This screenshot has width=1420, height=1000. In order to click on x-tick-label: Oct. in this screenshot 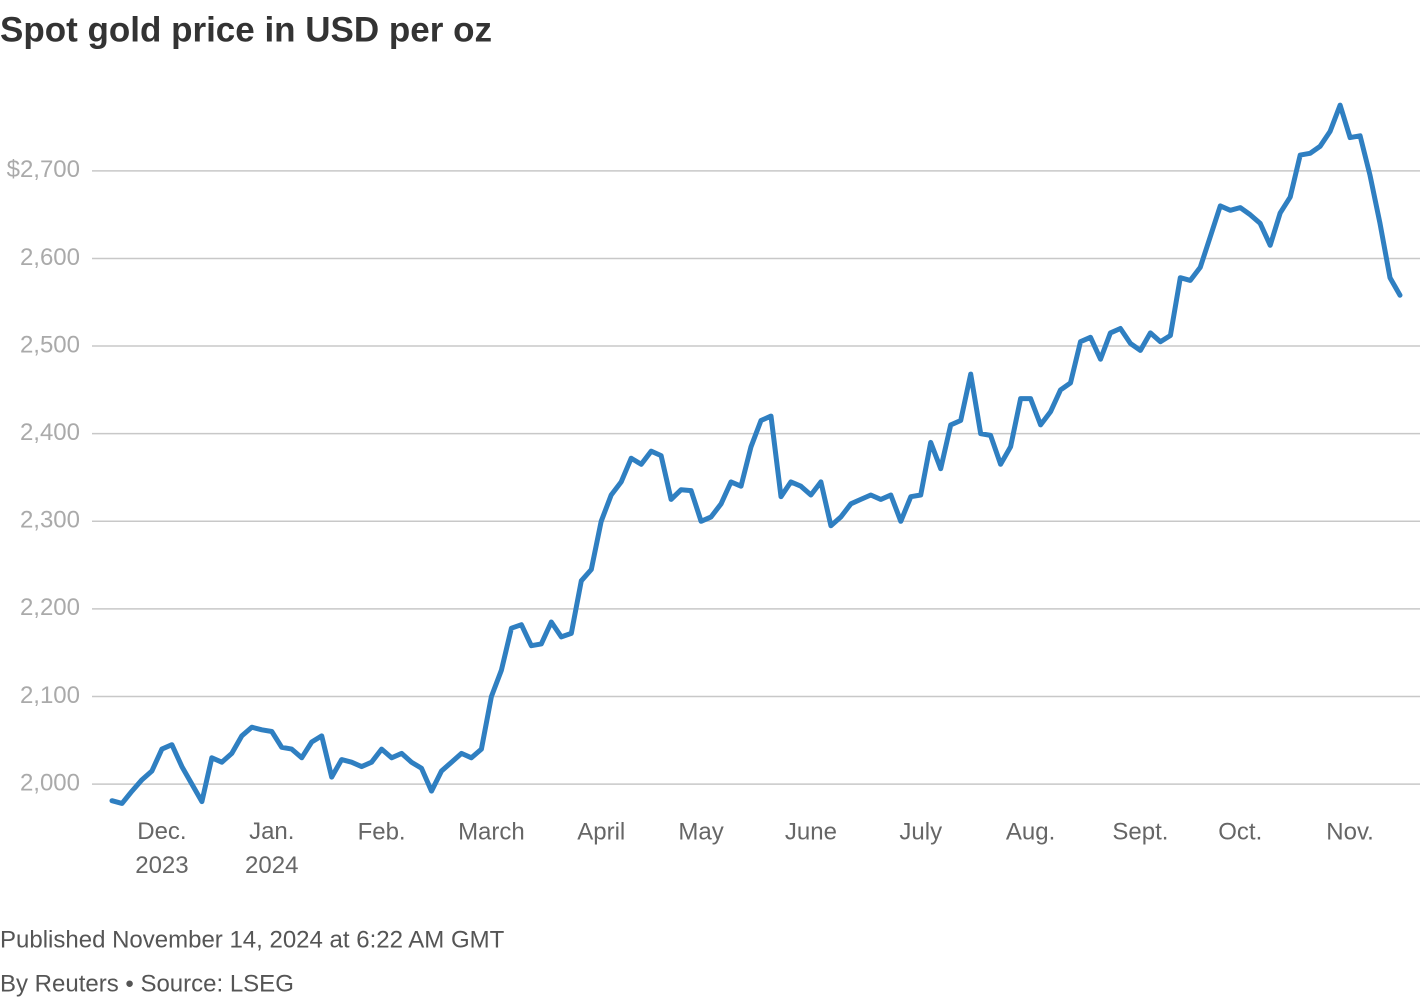, I will do `click(1240, 831)`.